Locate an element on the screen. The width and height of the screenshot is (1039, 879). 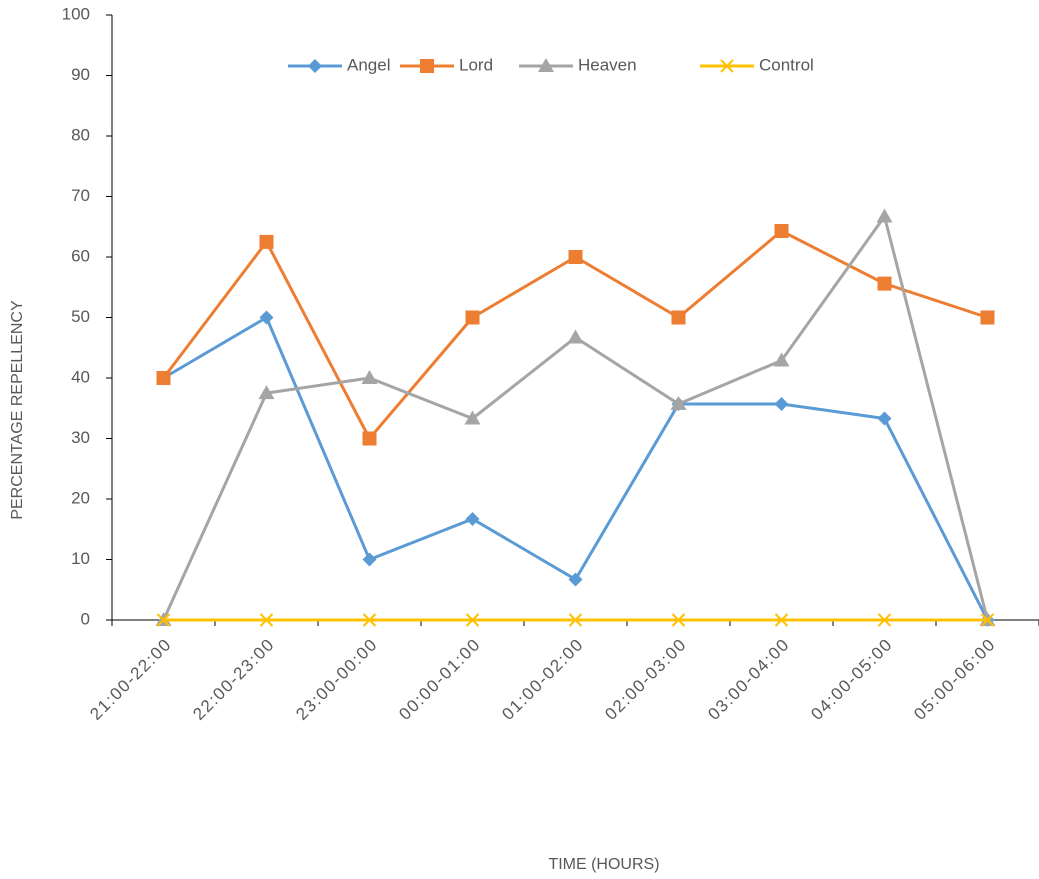
y-tick-label: 50 is located at coordinates (80, 316).